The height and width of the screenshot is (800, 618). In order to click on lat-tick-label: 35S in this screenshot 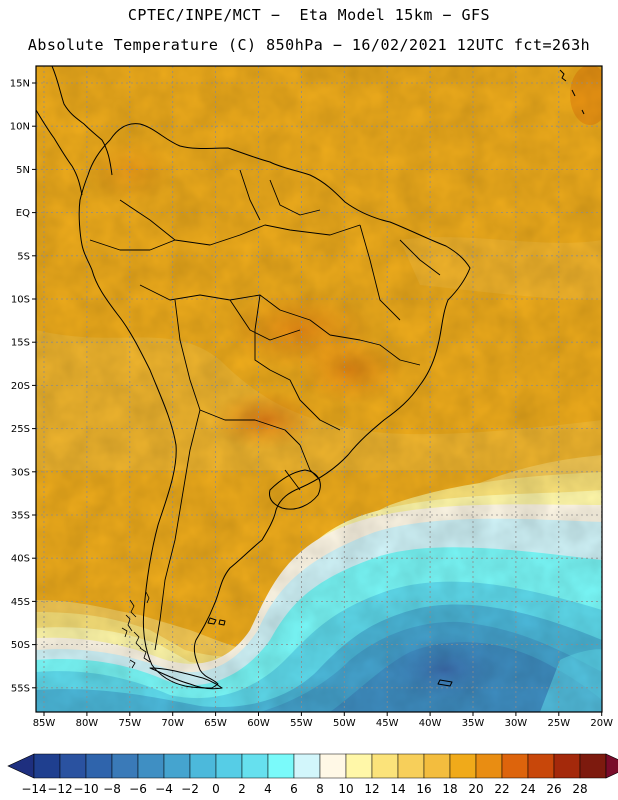, I will do `click(20, 516)`.